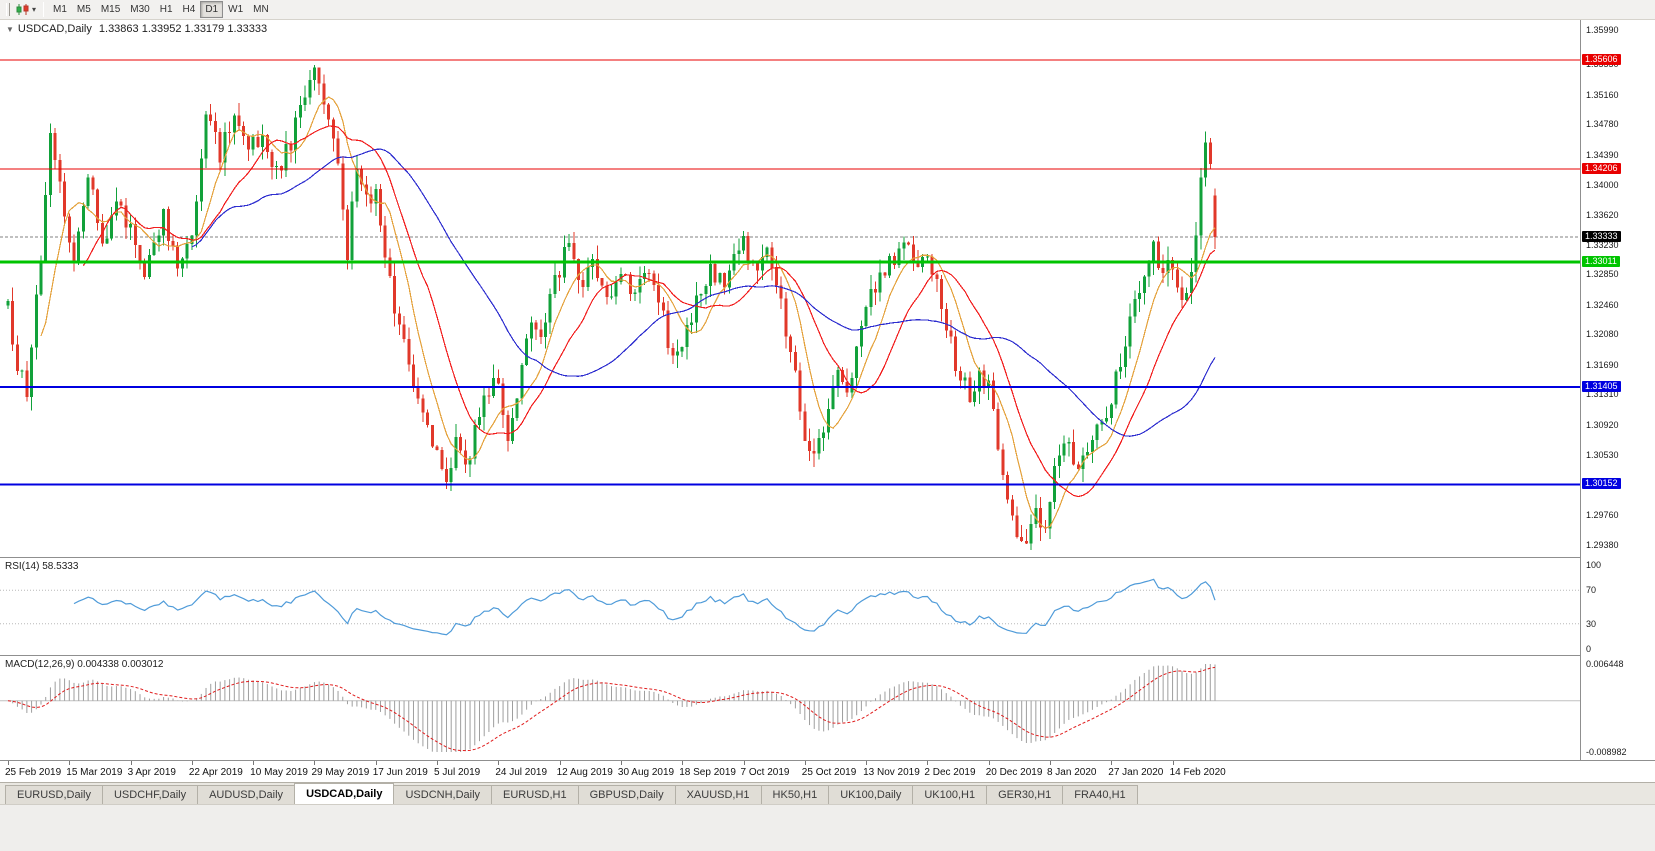  What do you see at coordinates (1602, 274) in the screenshot?
I see `price-tick: 1.32850` at bounding box center [1602, 274].